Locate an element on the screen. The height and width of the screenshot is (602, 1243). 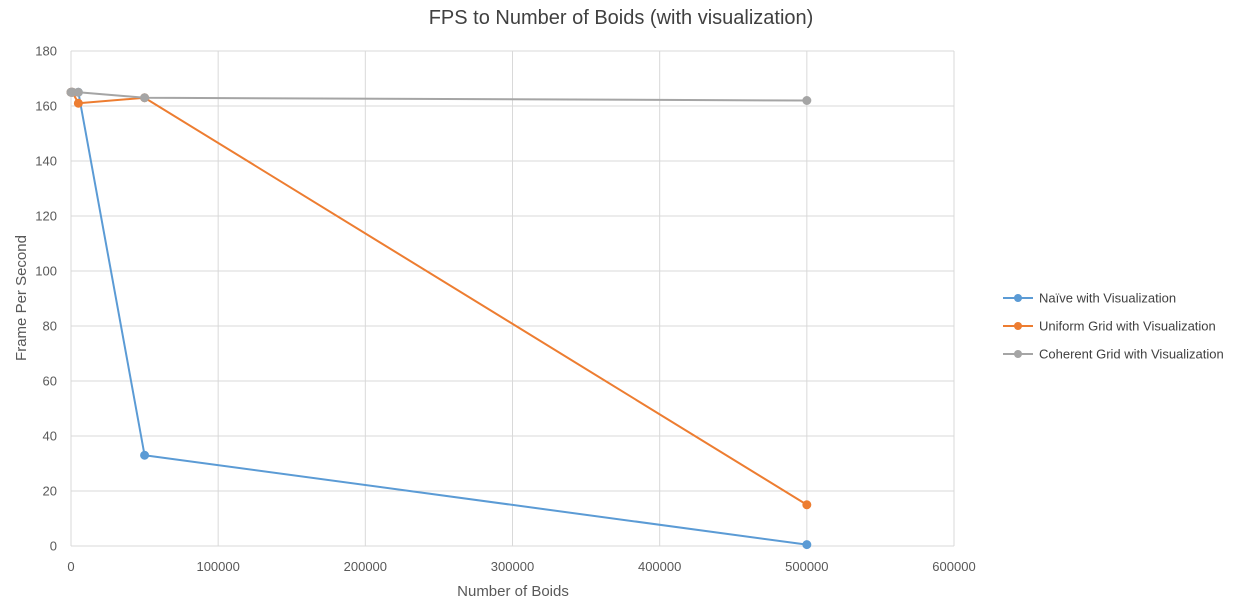
y-tick-label: 60 is located at coordinates (50, 381).